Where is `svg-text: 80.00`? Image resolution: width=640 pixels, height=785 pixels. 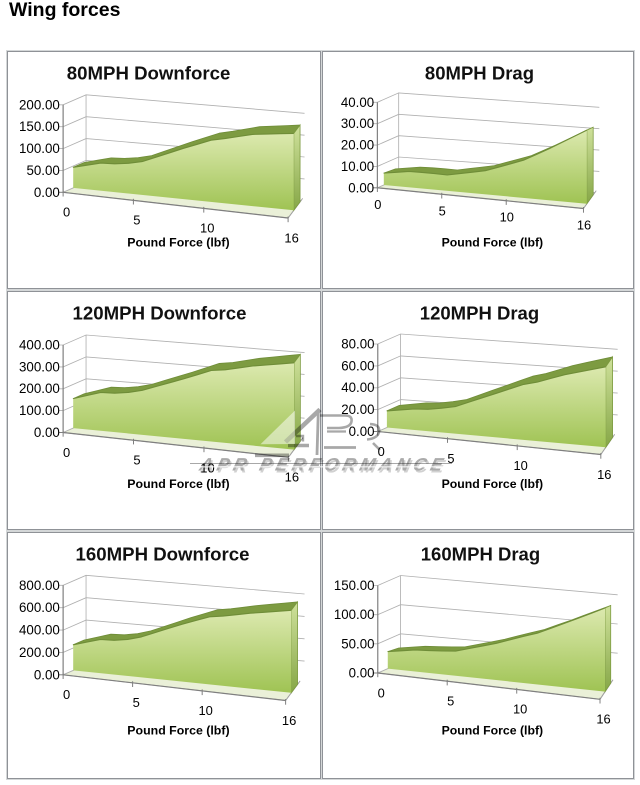
svg-text: 80.00 is located at coordinates (357, 343).